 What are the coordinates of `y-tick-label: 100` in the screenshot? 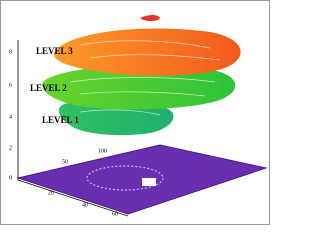 It's located at (102, 151).